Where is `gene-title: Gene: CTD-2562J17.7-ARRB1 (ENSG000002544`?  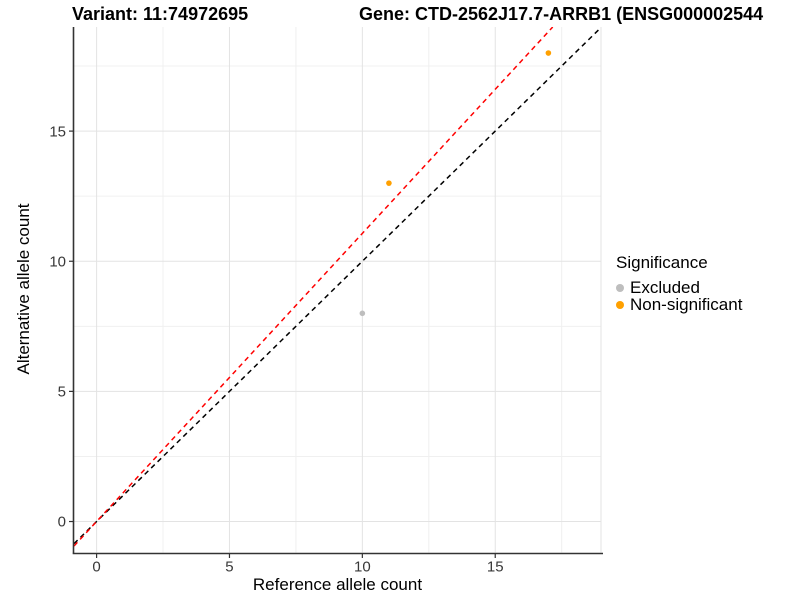 gene-title: Gene: CTD-2562J17.7-ARRB1 (ENSG000002544 is located at coordinates (561, 14).